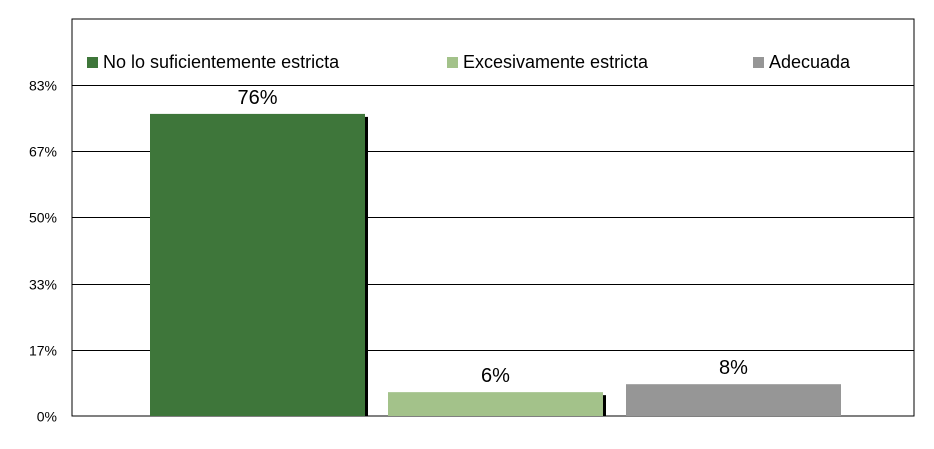 The height and width of the screenshot is (449, 934). I want to click on data-label: 8%, so click(733, 368).